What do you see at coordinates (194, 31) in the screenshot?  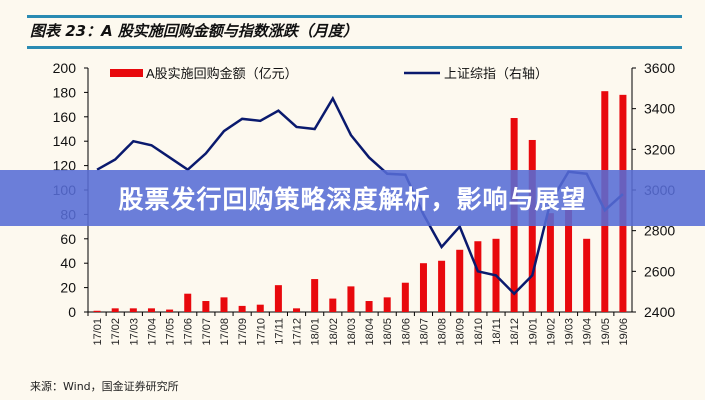 I see `chart-title: 图表 23：A 股实施回购金额与指数涨跌（月度）` at bounding box center [194, 31].